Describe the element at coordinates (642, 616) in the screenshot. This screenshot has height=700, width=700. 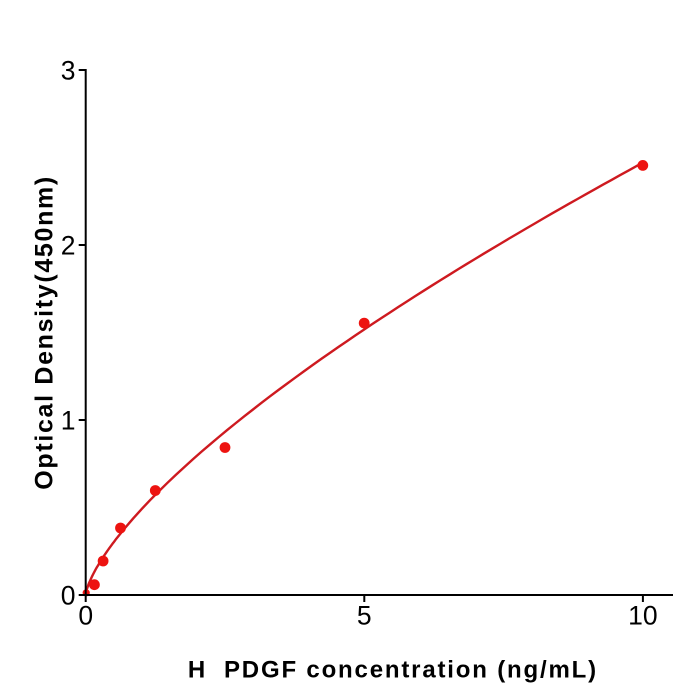
I see `svg-text: 10` at that location.